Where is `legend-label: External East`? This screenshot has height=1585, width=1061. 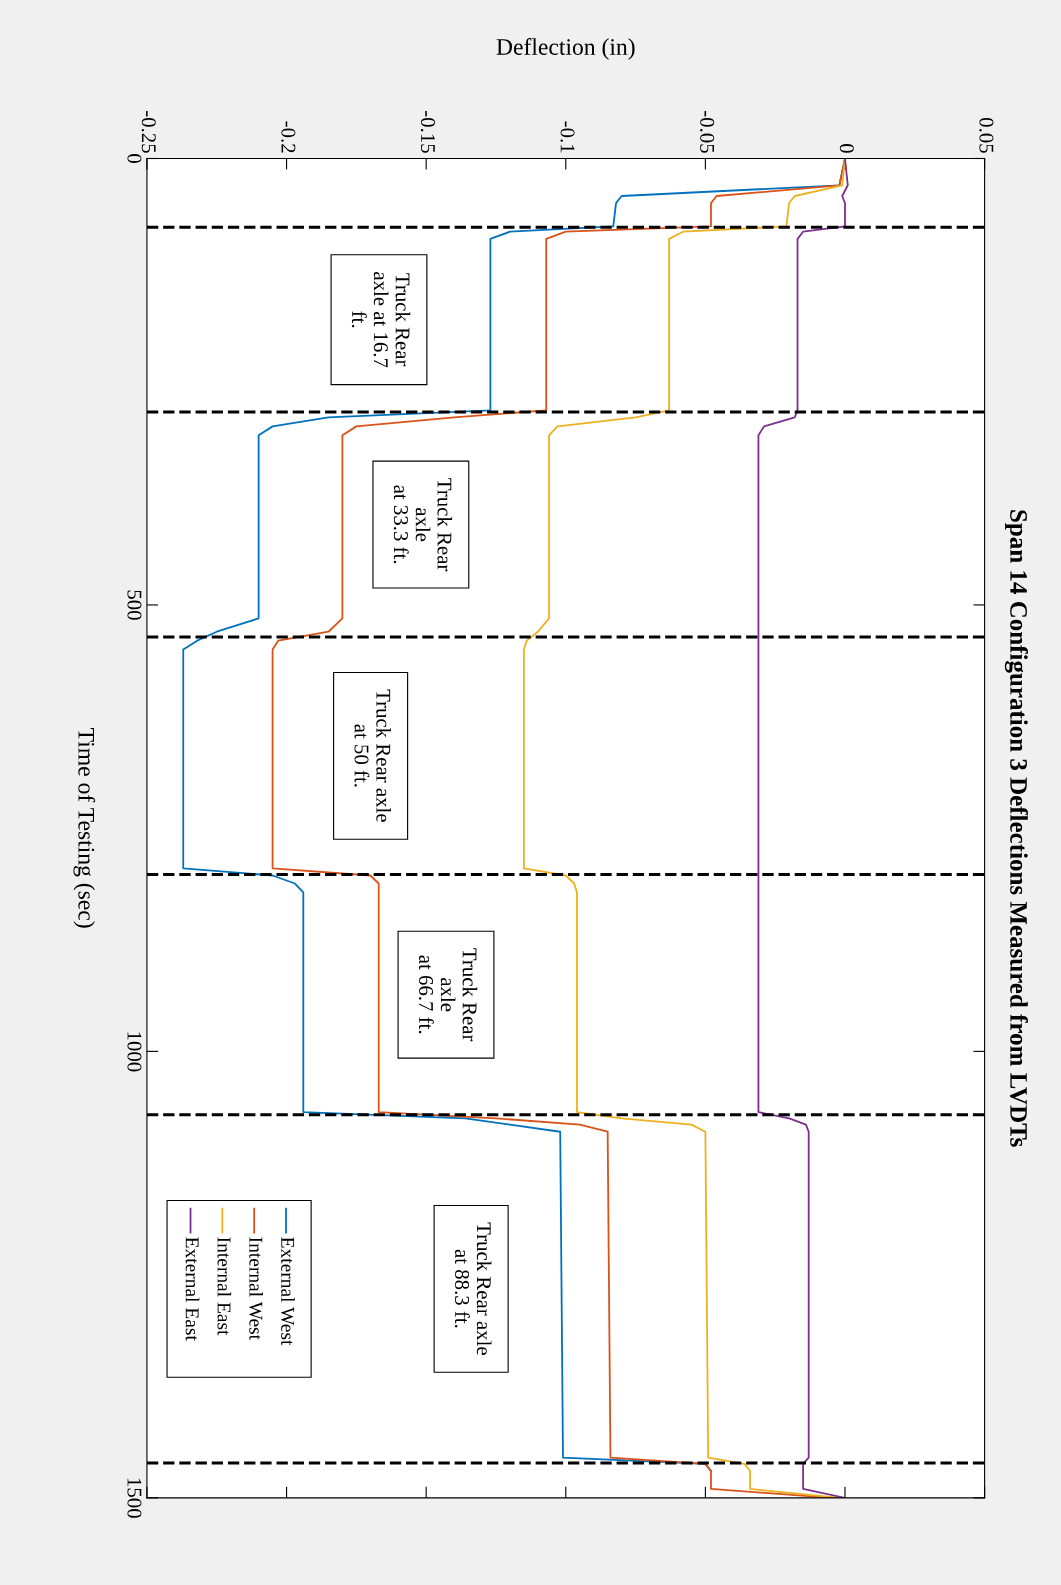
legend-label: External East is located at coordinates (192, 1289).